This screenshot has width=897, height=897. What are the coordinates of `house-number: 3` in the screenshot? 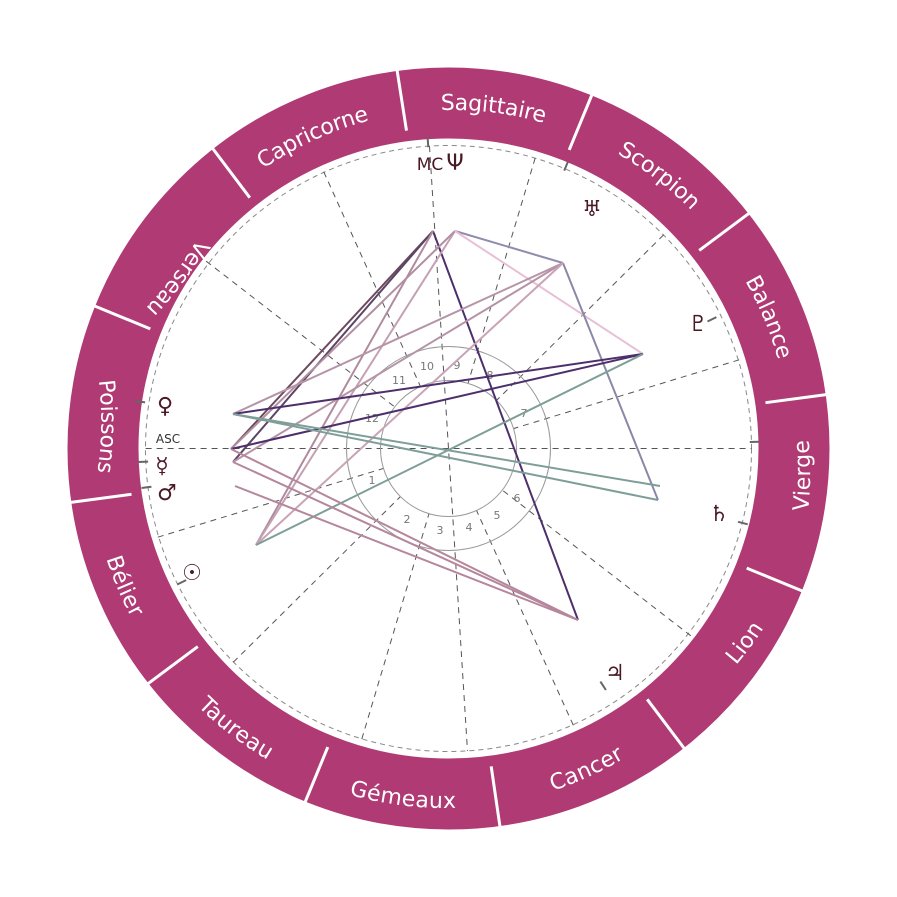 It's located at (440, 530).